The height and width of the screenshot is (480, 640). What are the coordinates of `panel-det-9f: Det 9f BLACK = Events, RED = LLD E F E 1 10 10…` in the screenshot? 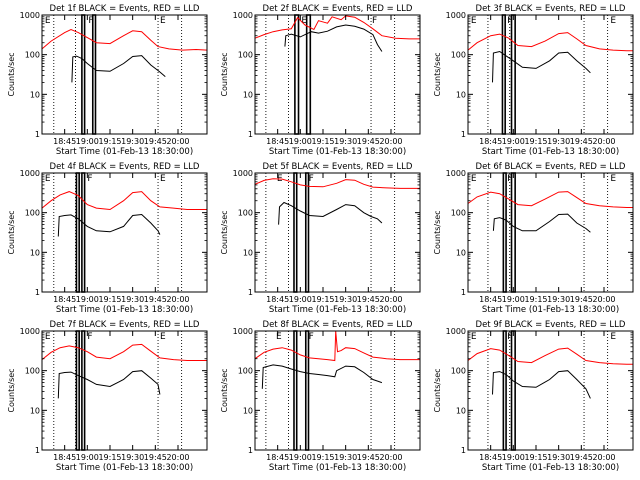 It's located at (533, 396).